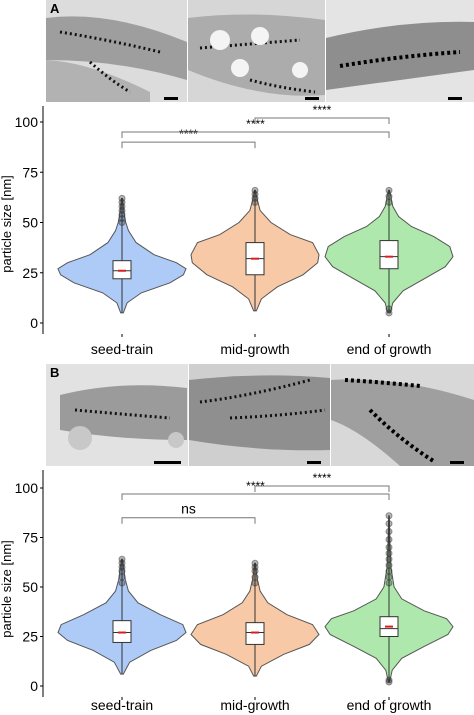  I want to click on panel-a-micrographs: A, so click(260, 51).